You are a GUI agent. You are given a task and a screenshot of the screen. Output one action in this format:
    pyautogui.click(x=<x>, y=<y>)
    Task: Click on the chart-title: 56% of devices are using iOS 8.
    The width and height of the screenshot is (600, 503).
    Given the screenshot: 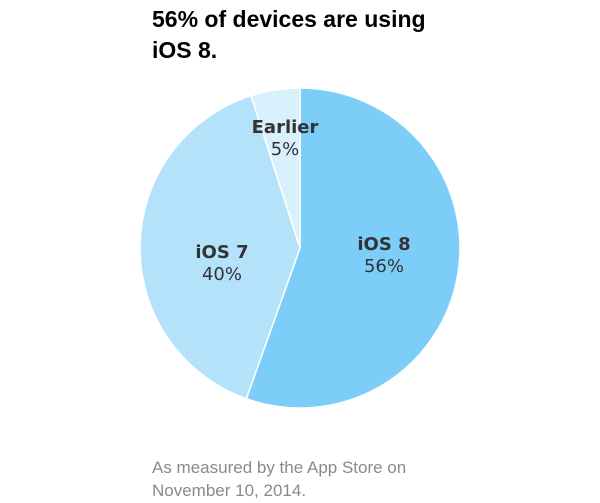 What is the action you would take?
    pyautogui.click(x=302, y=35)
    